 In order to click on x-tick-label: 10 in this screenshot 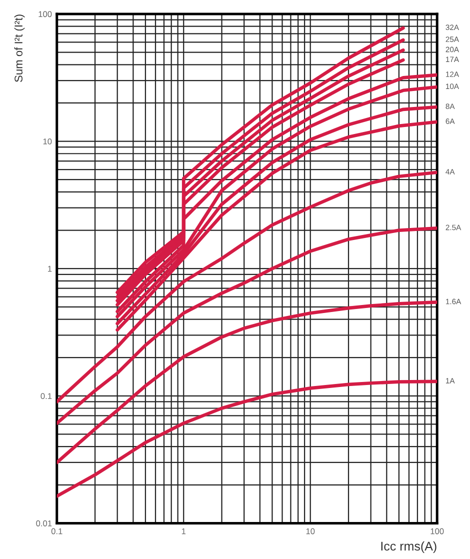, I will do `click(310, 531)`.